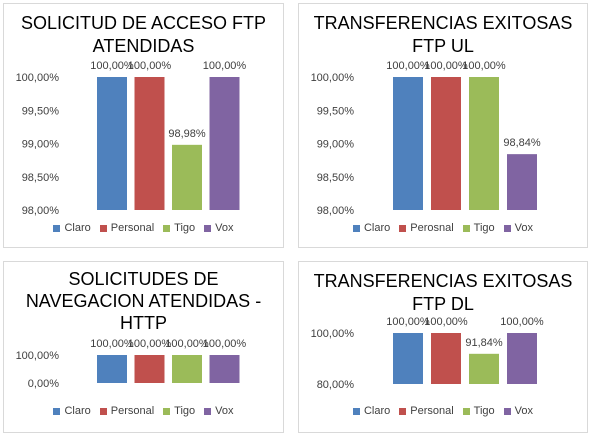 Image resolution: width=590 pixels, height=435 pixels. What do you see at coordinates (336, 385) in the screenshot?
I see `y-tick-label: 80,00%` at bounding box center [336, 385].